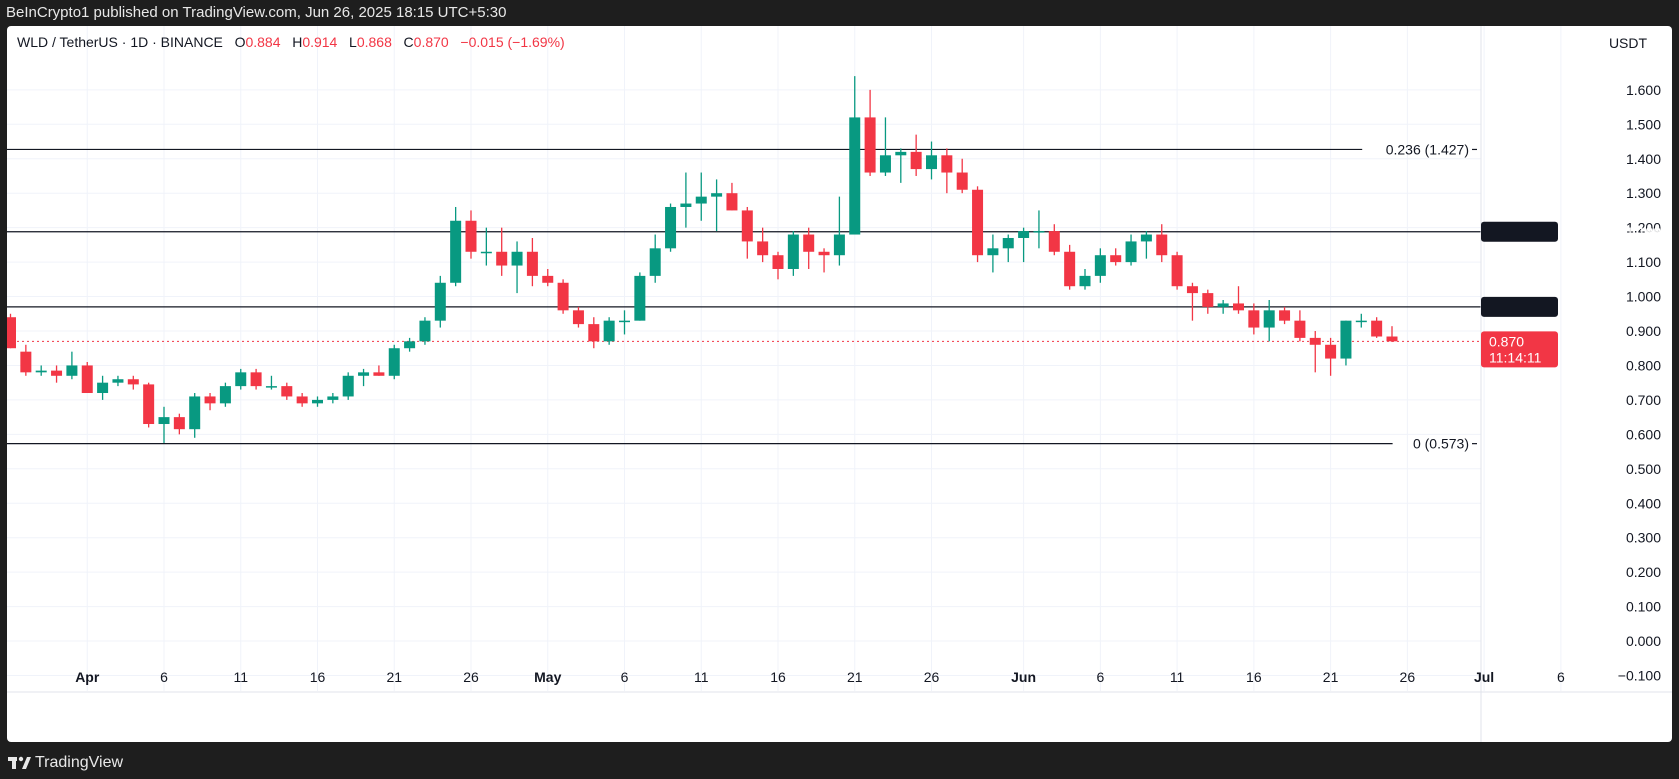 The height and width of the screenshot is (779, 1679). I want to click on level-price-tag, so click(1519, 231).